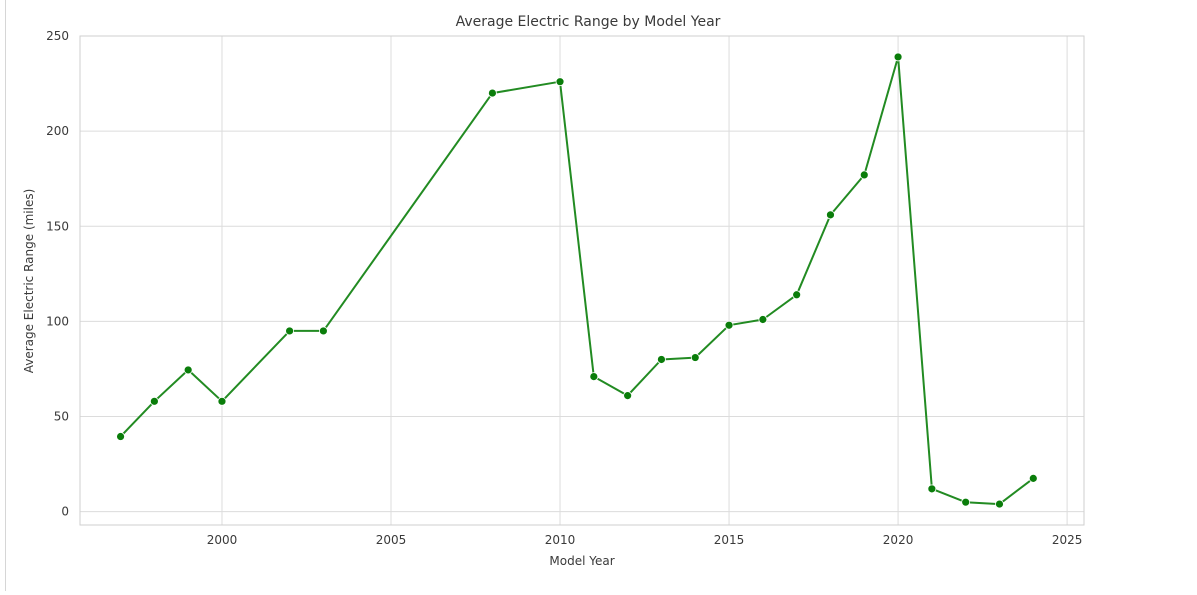  Describe the element at coordinates (560, 540) in the screenshot. I see `x-tick-label: 2010` at that location.